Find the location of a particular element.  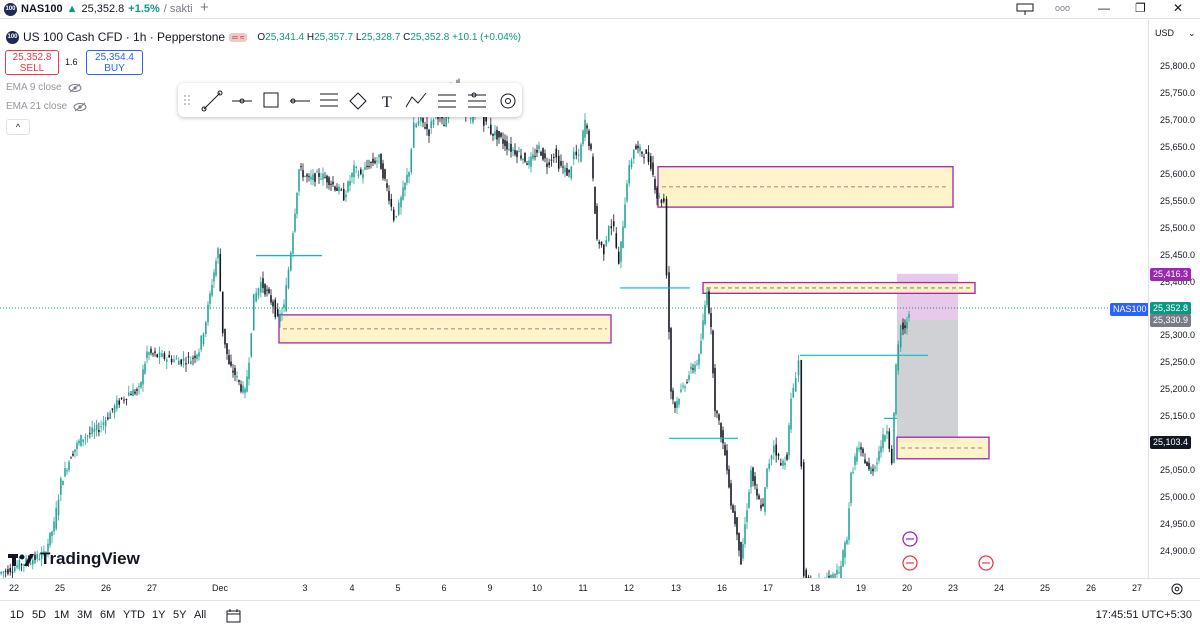

timeframe-button-5y: 5Y is located at coordinates (180, 615).